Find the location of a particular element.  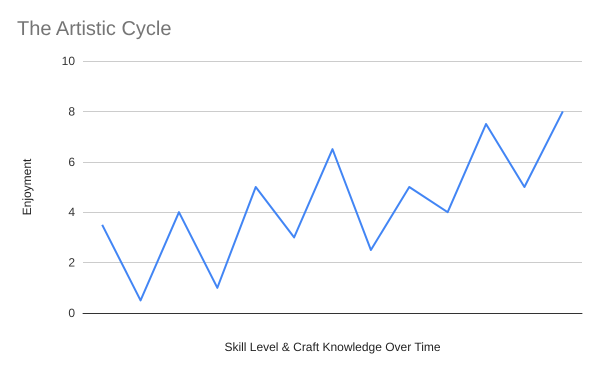

y-tick-label: 6 is located at coordinates (72, 161).